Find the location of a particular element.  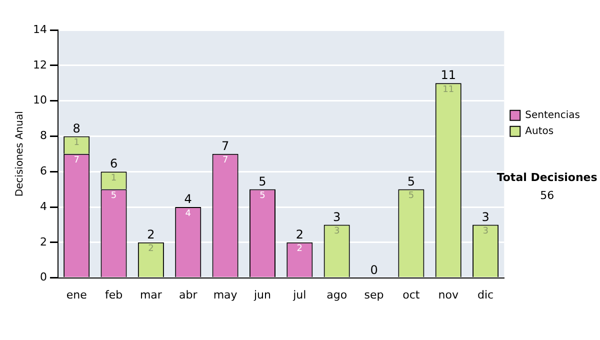

x-tick-label: abr is located at coordinates (188, 295).